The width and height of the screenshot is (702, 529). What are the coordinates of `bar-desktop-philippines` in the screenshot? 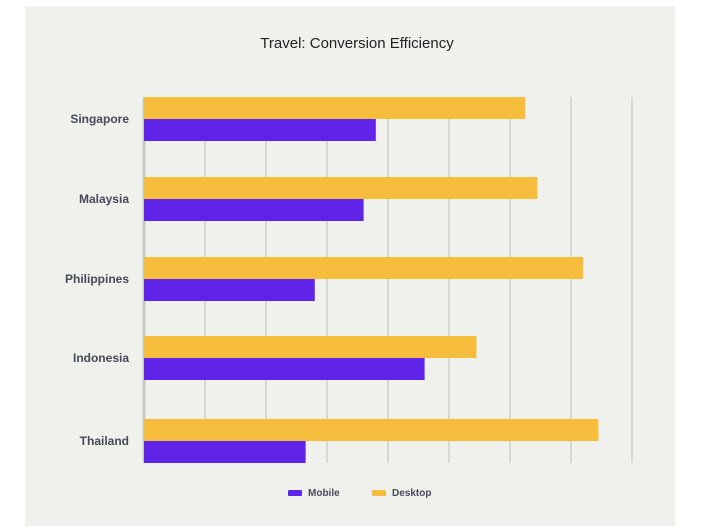 It's located at (364, 268).